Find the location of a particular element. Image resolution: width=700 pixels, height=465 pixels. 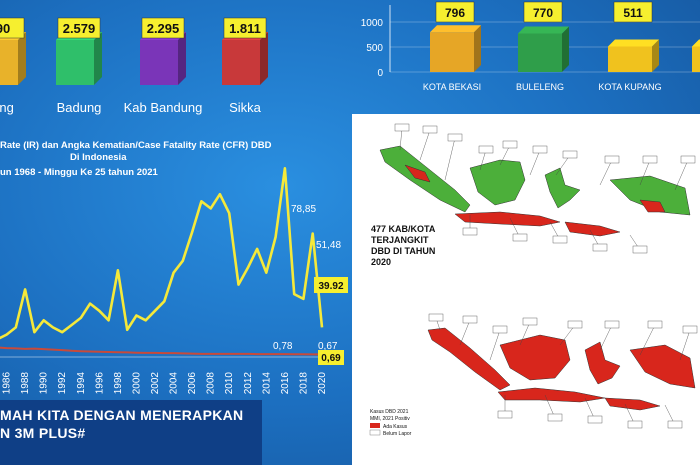

x-tick-label: 1996 is located at coordinates (99, 383).